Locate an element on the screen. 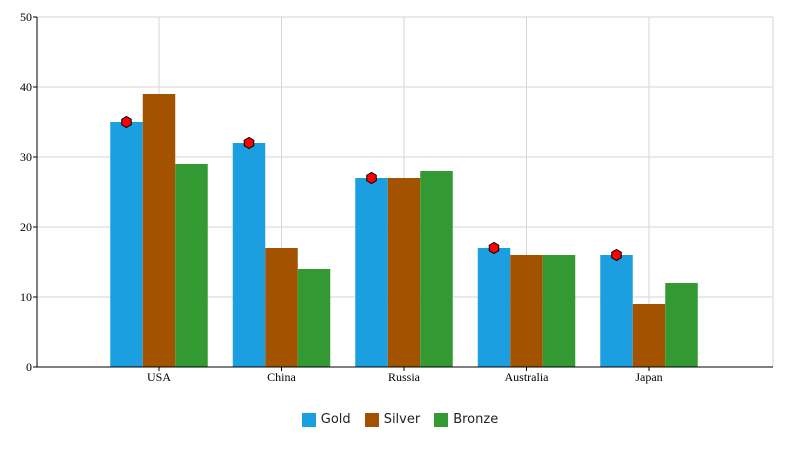 This screenshot has width=800, height=450. bar-gold-russia is located at coordinates (371, 272).